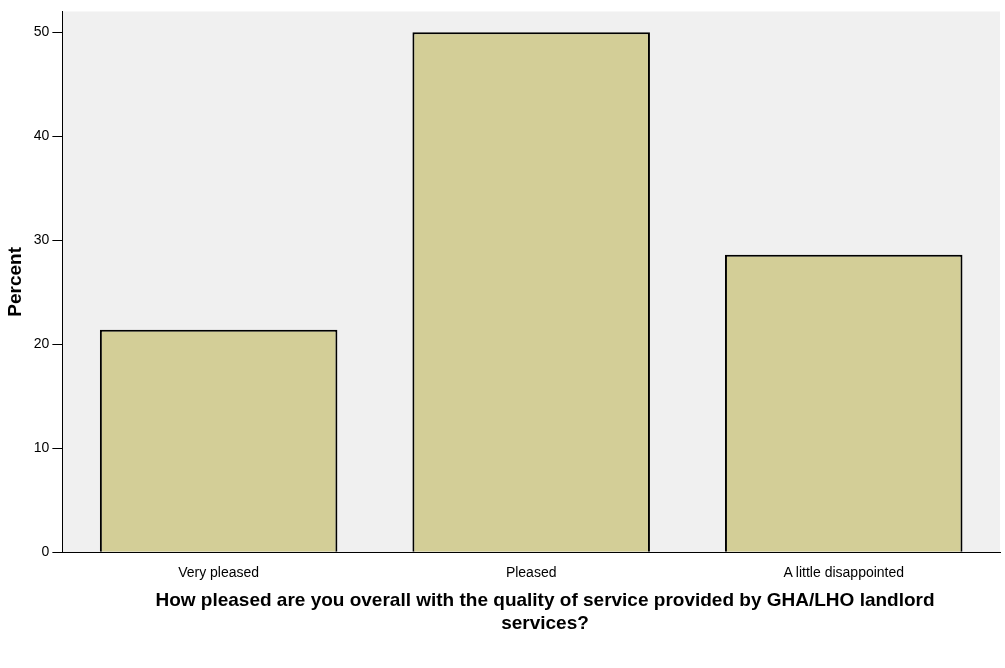  Describe the element at coordinates (531, 572) in the screenshot. I see `x-tick-label: Pleased` at that location.